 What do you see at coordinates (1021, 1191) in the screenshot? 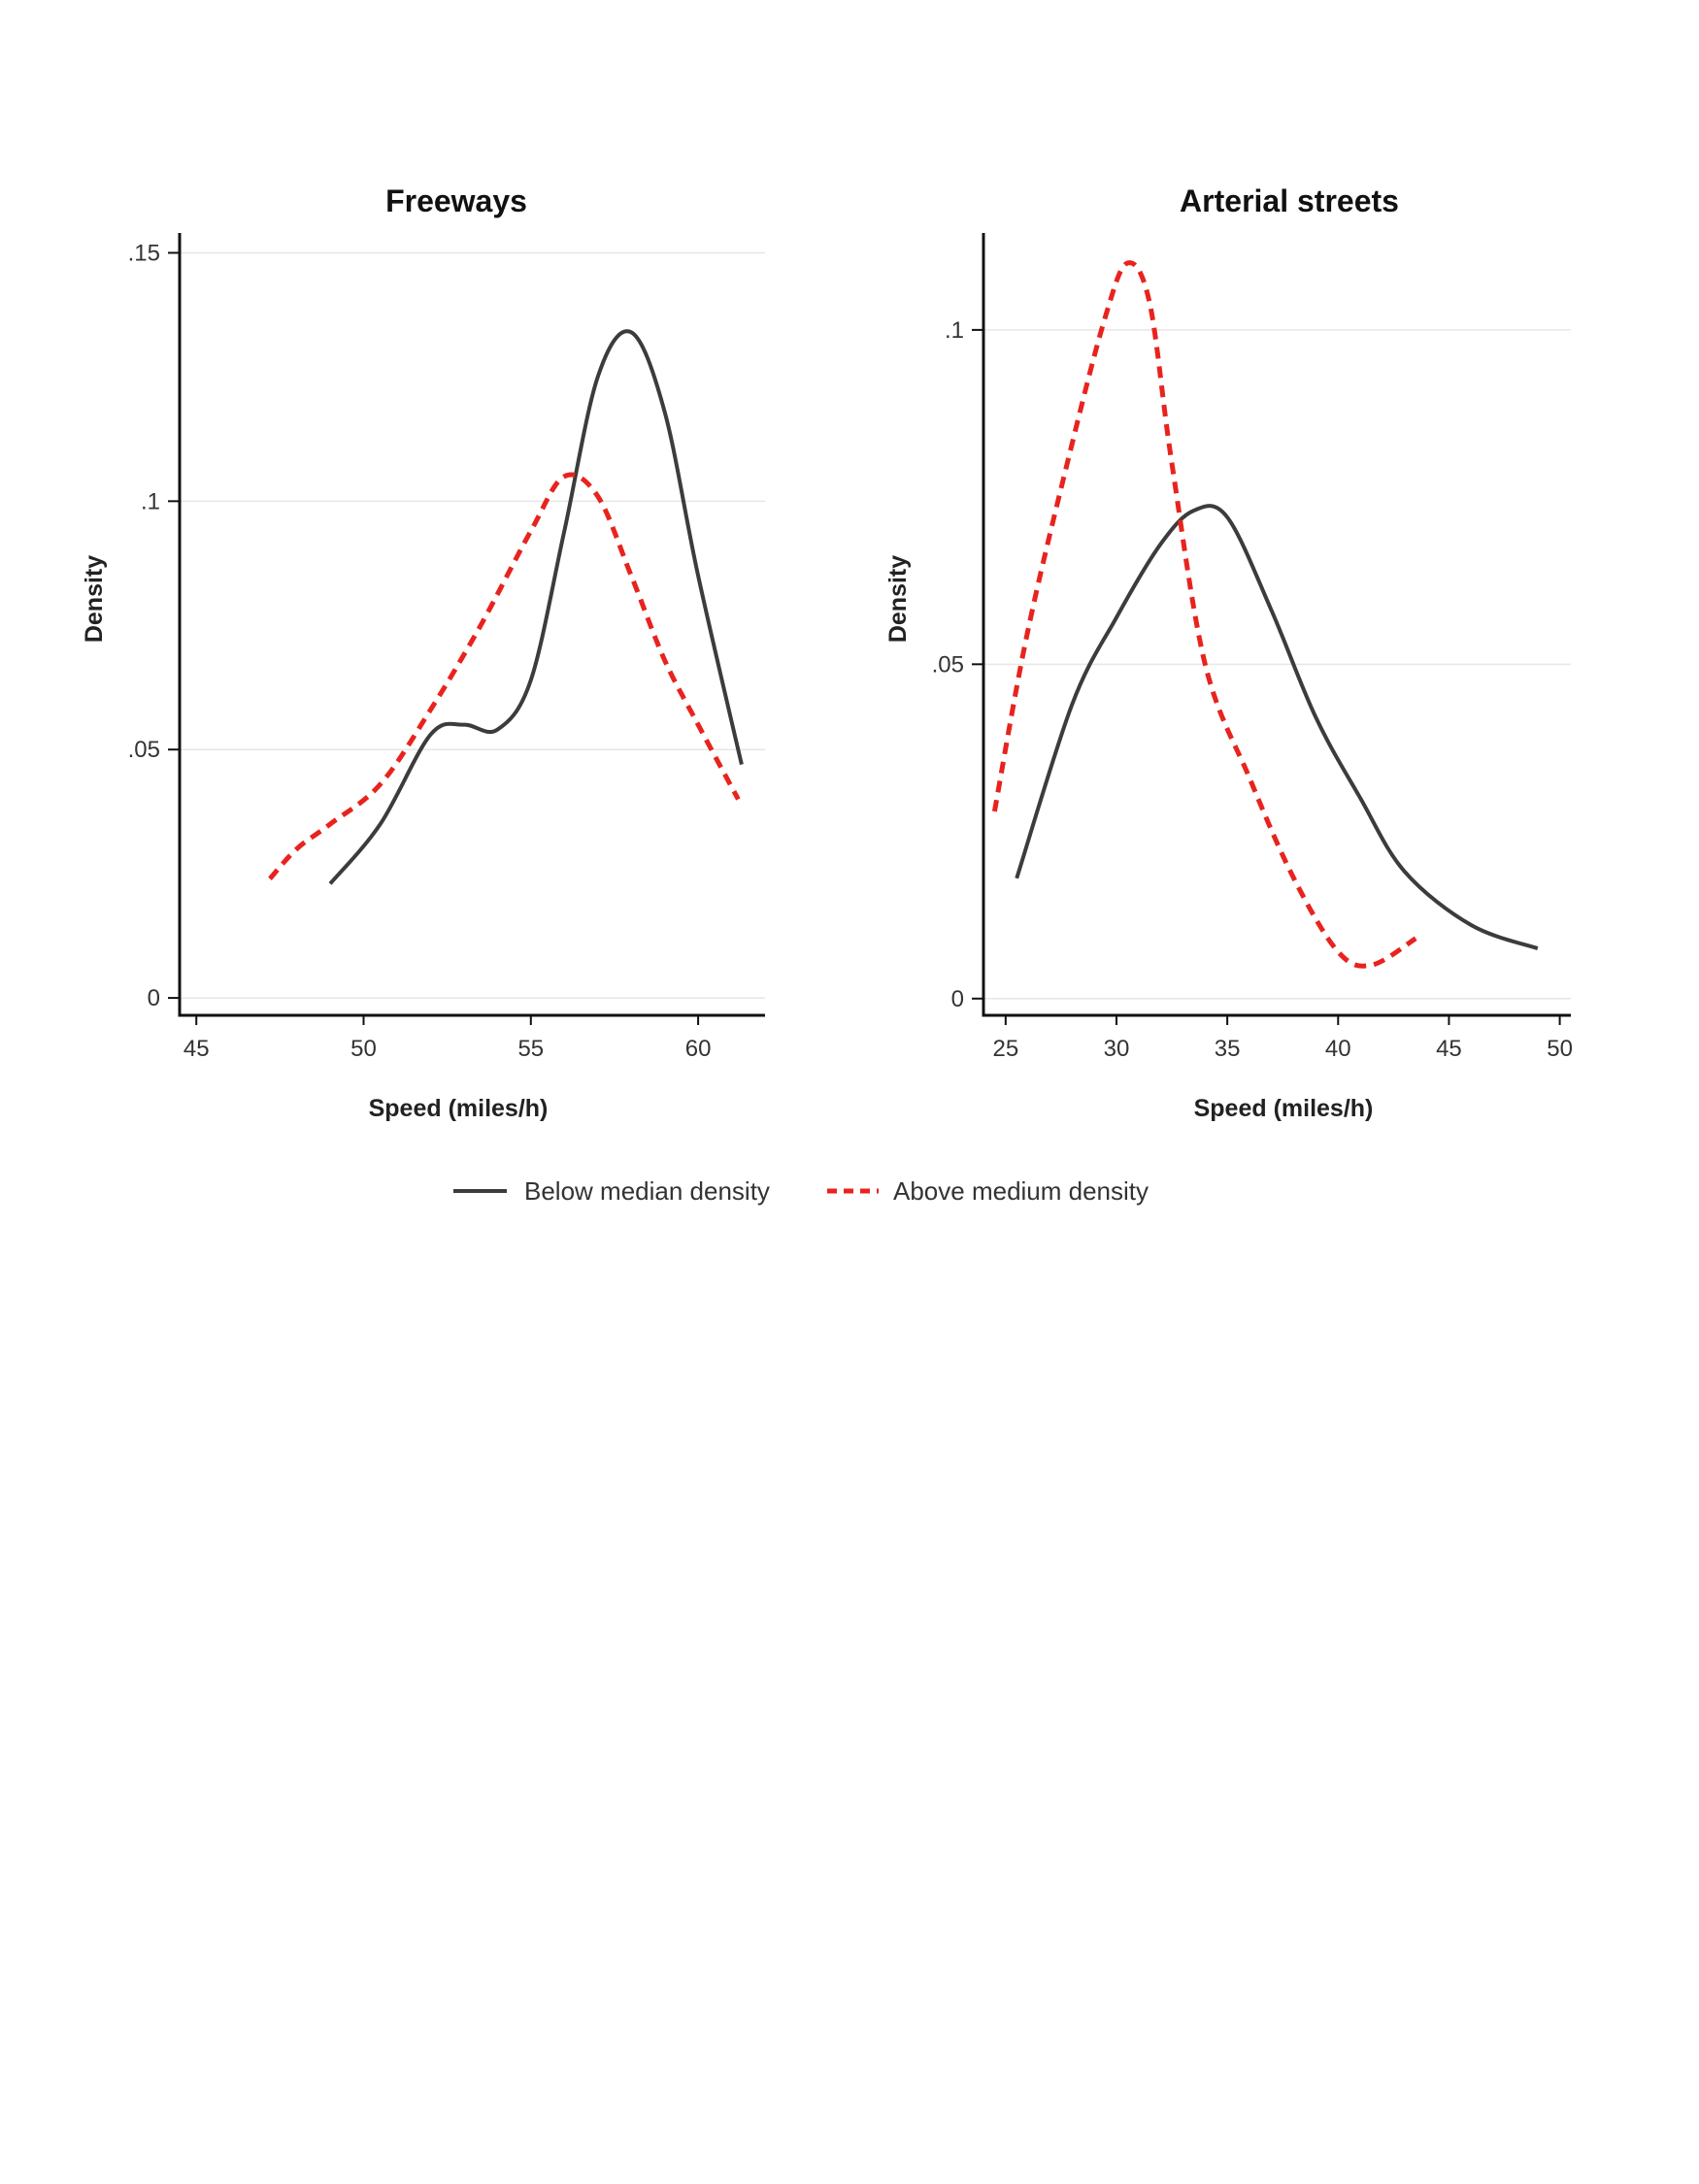
I see `legend-label-above-medium-density: Above medium density` at bounding box center [1021, 1191].